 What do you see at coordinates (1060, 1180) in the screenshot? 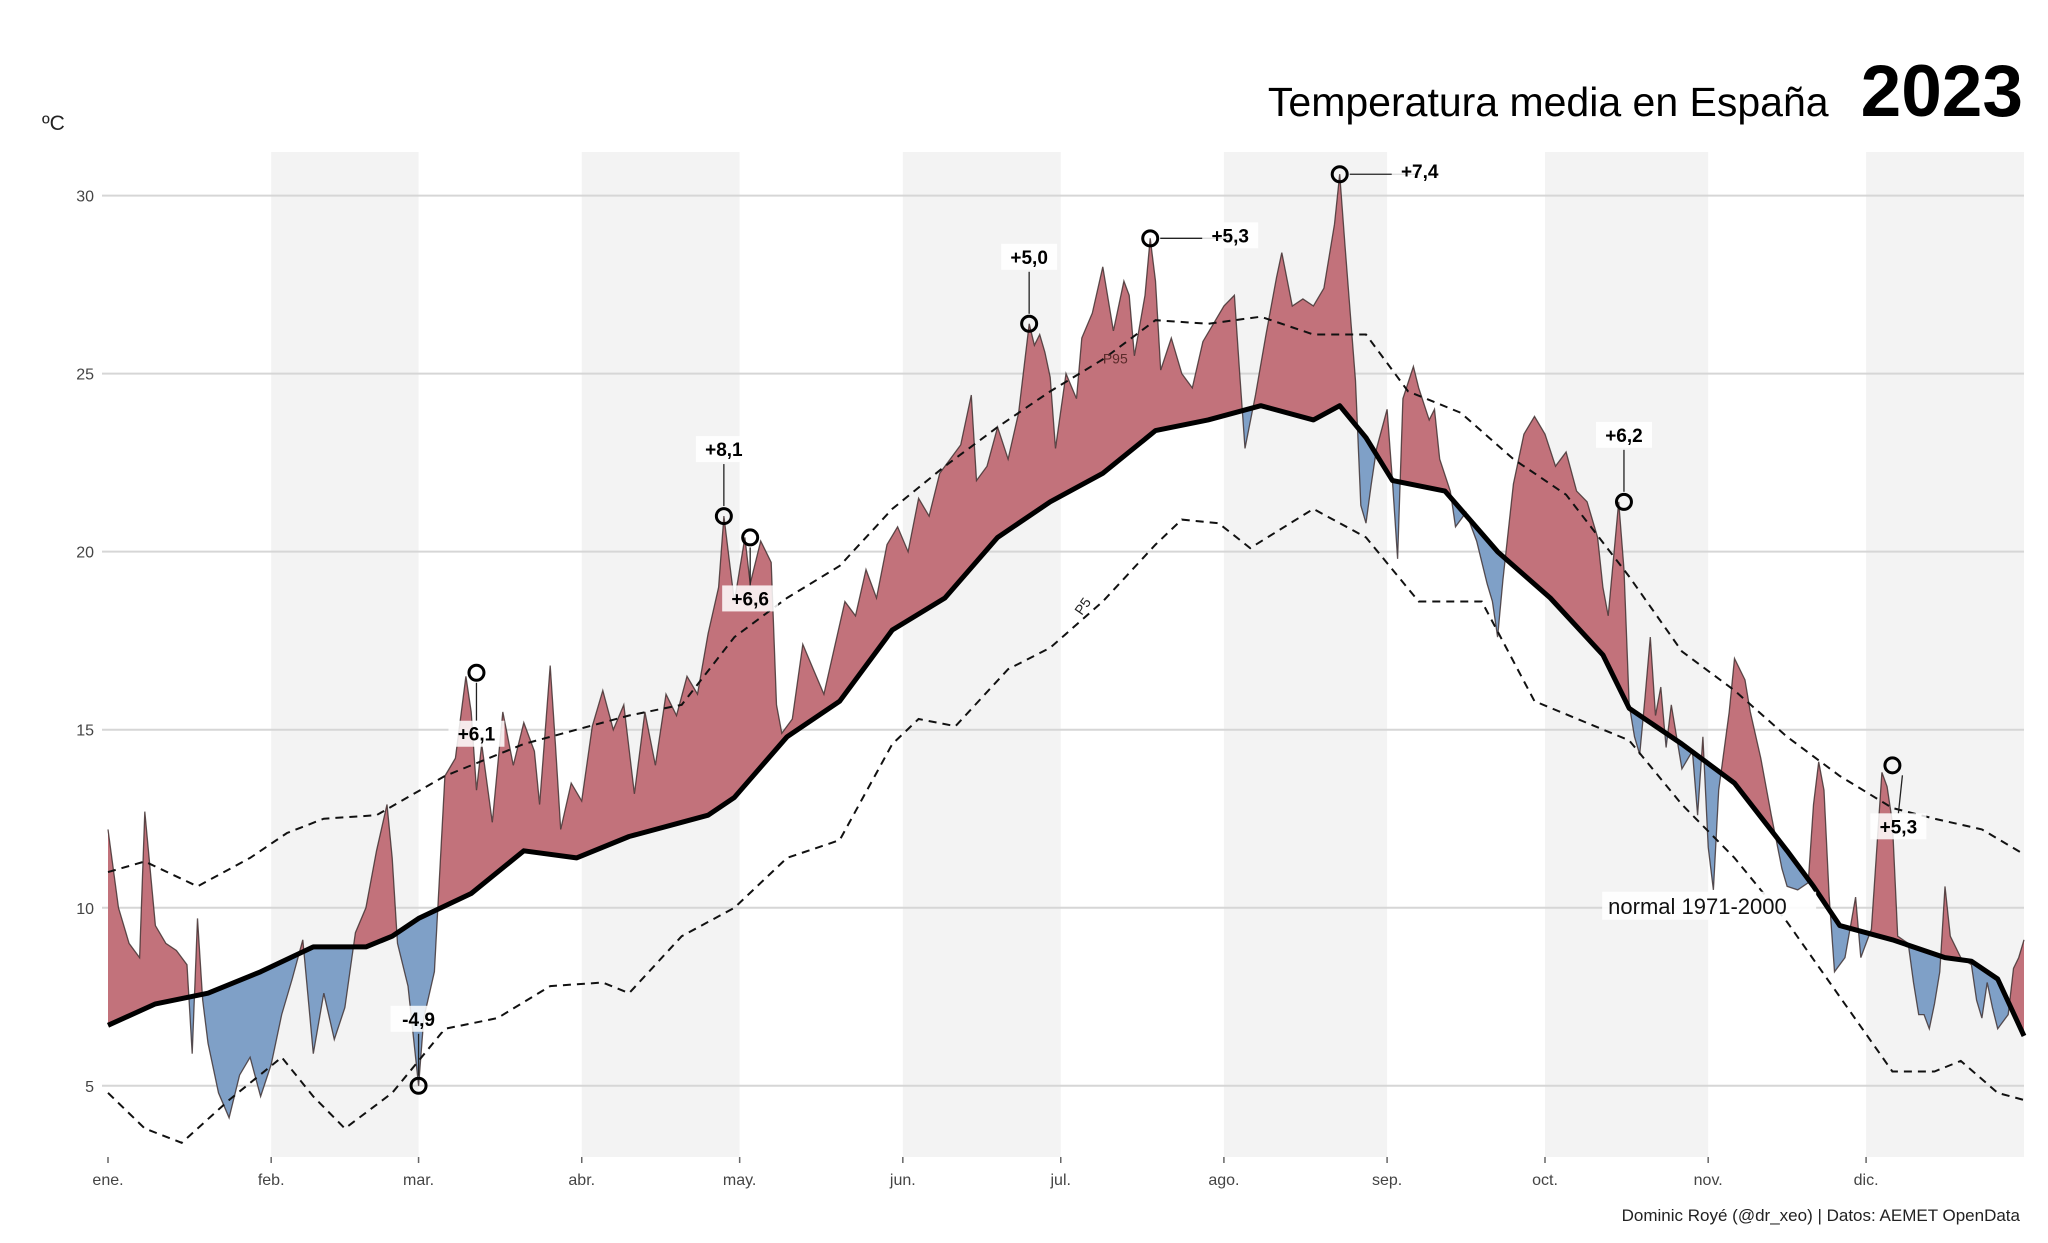
I see `x-tick-label: jul.` at bounding box center [1060, 1180].